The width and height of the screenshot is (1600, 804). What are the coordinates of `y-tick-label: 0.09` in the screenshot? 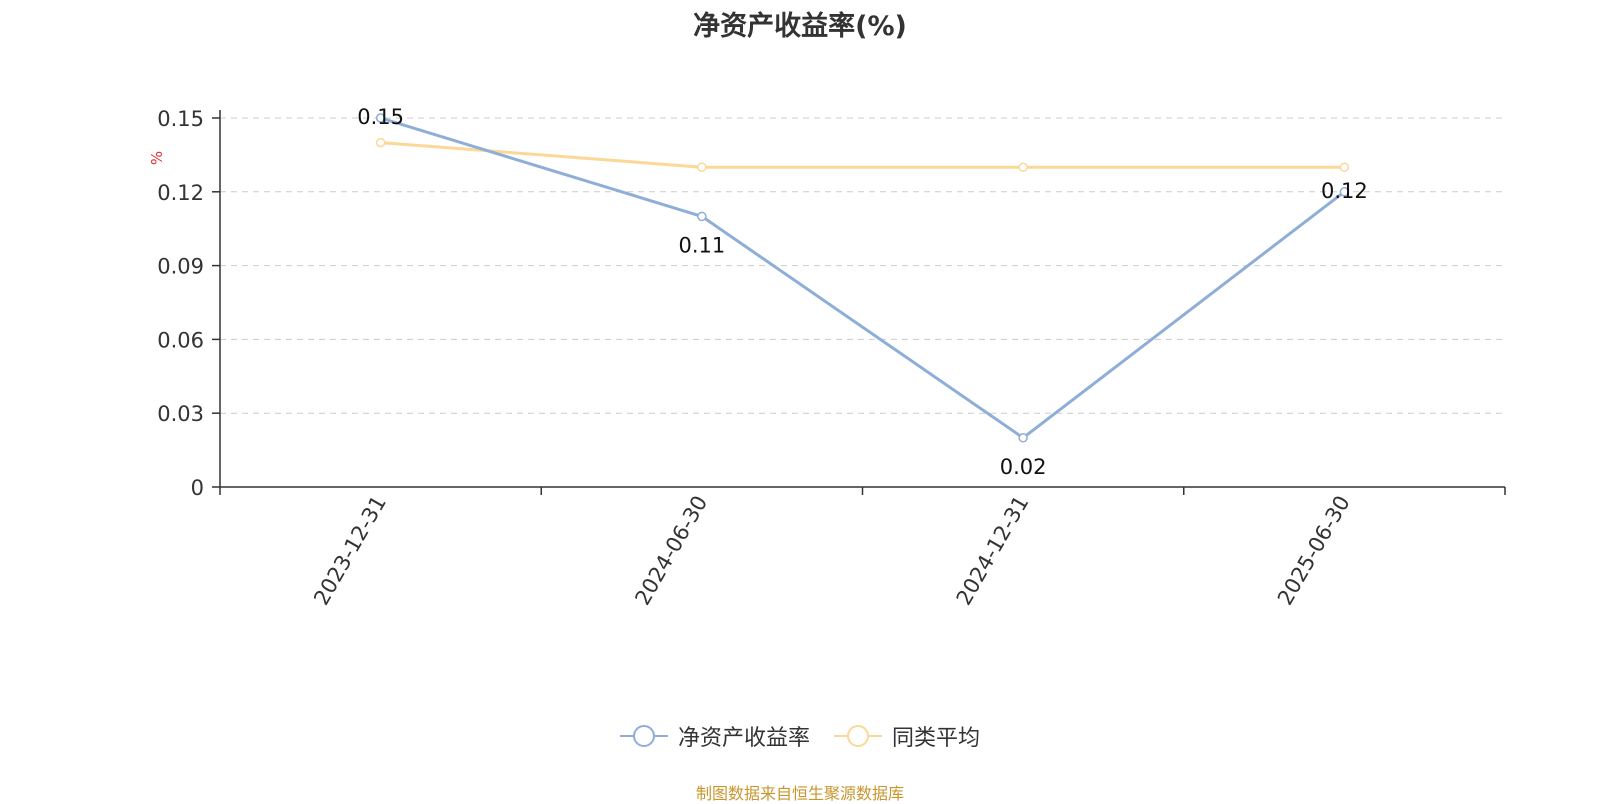 It's located at (180, 267).